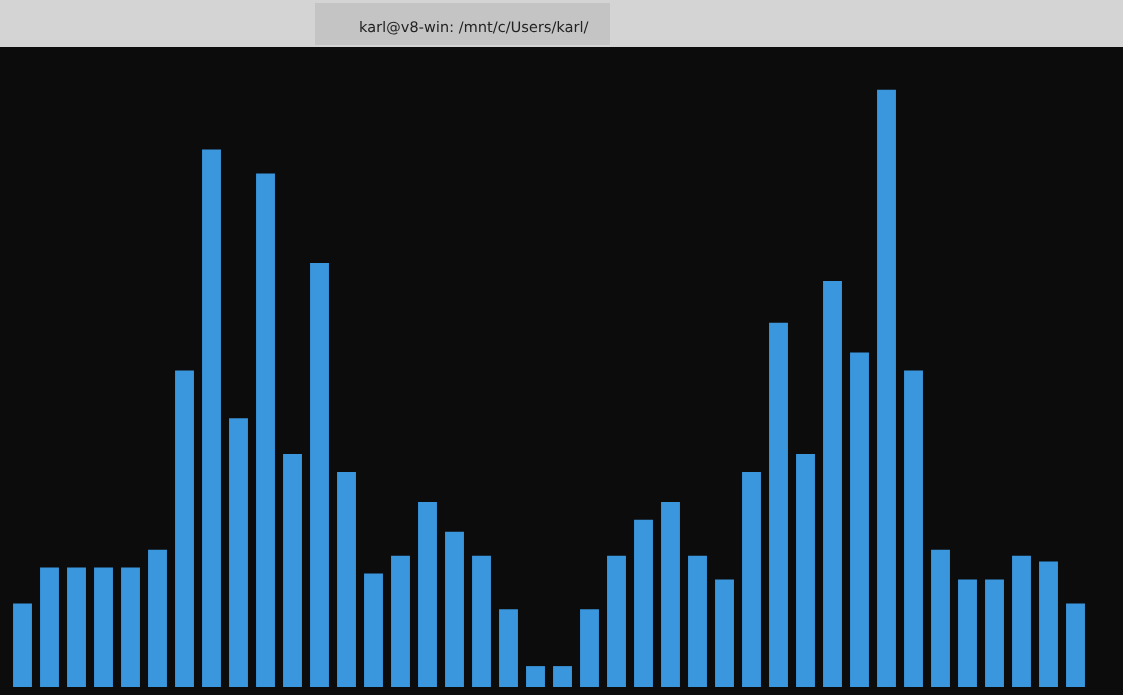  I want to click on text: karl@v8-win: /mnt/c/Users/karl/, so click(474, 27).